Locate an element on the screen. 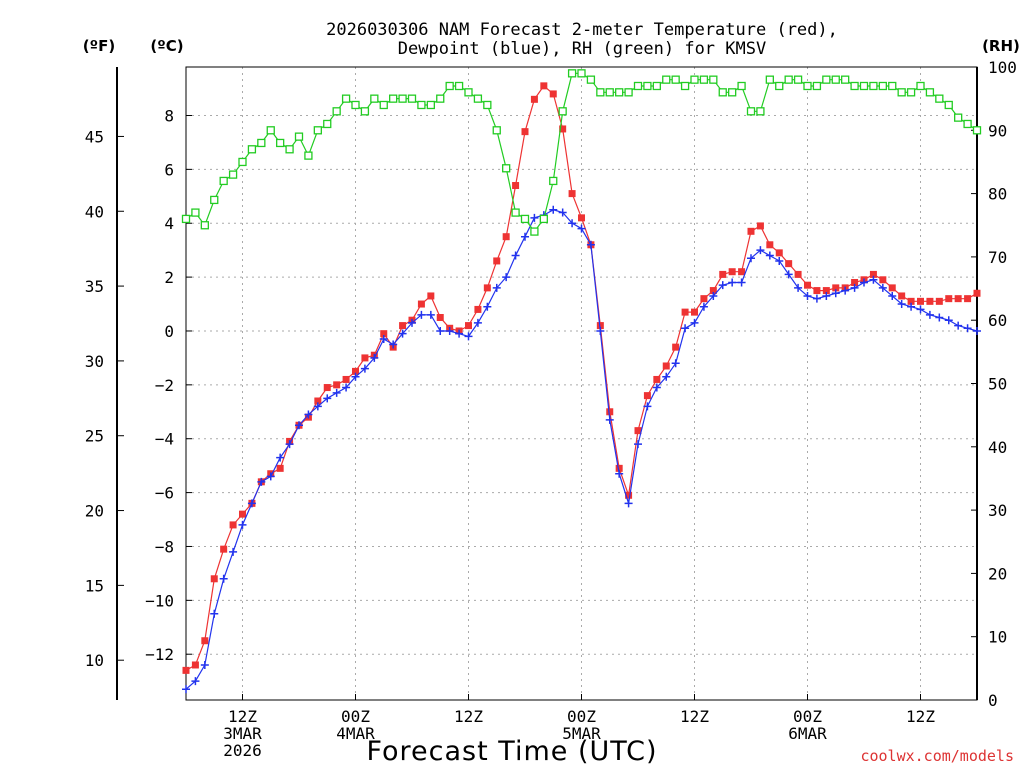 Image resolution: width=1024 pixels, height=768 pixels. rh-tick-label: 20 is located at coordinates (997, 573).